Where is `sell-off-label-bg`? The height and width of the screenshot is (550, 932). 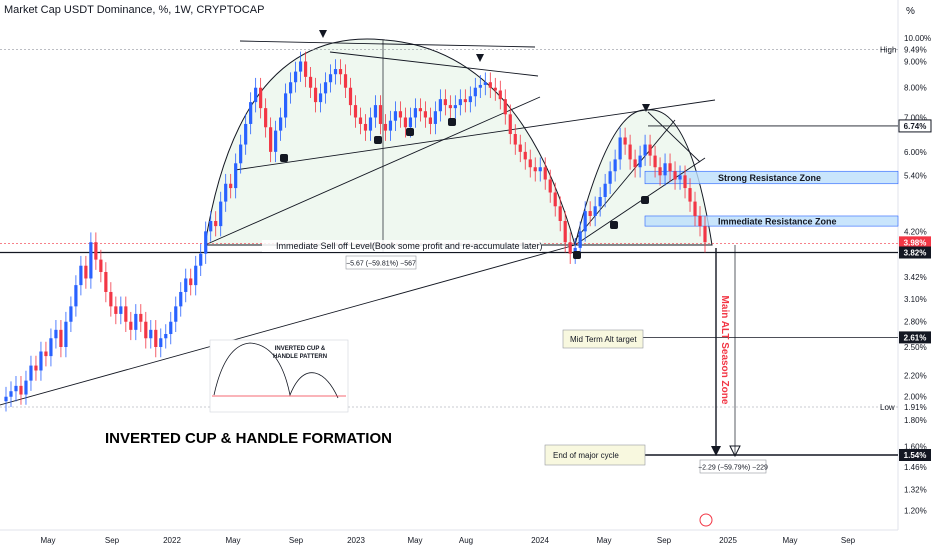
sell-off-label-bg is located at coordinates (402, 246).